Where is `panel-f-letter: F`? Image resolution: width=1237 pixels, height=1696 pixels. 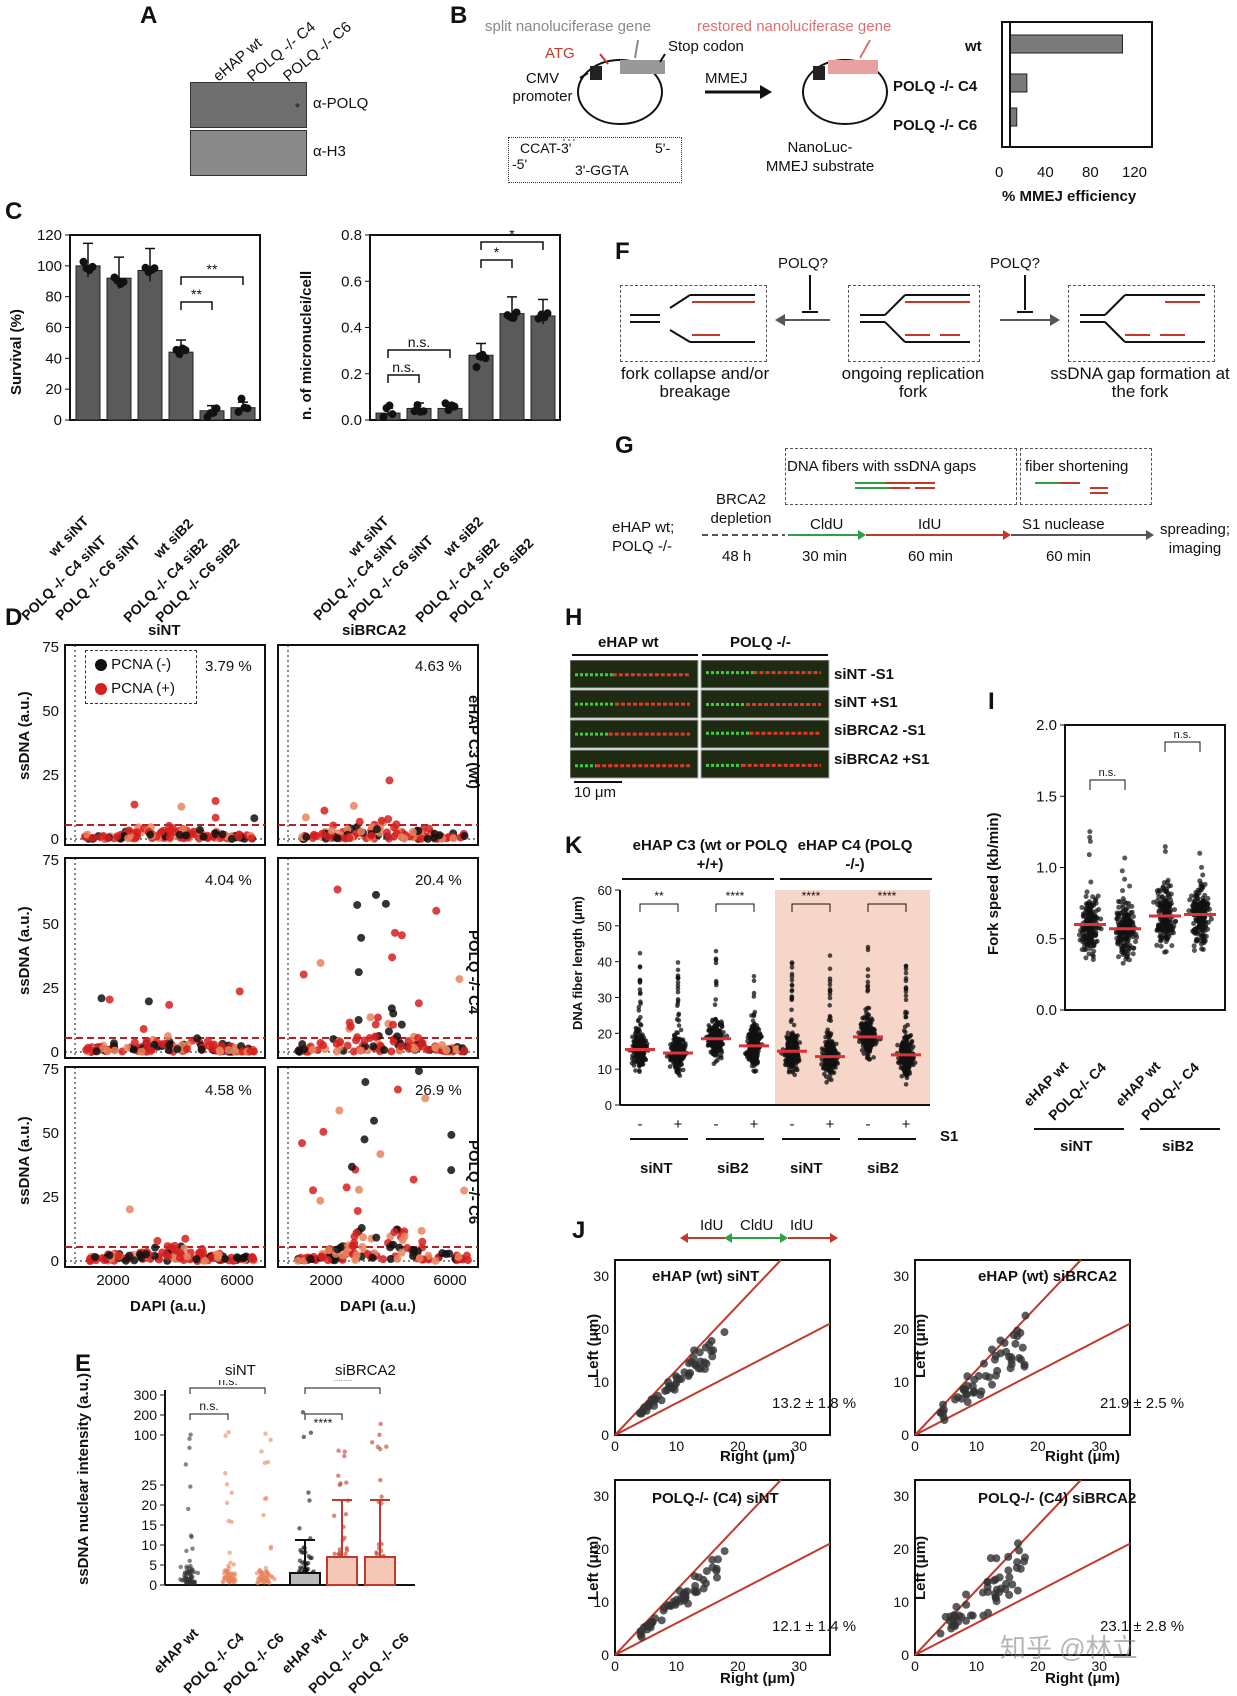 panel-f-letter: F is located at coordinates (622, 251).